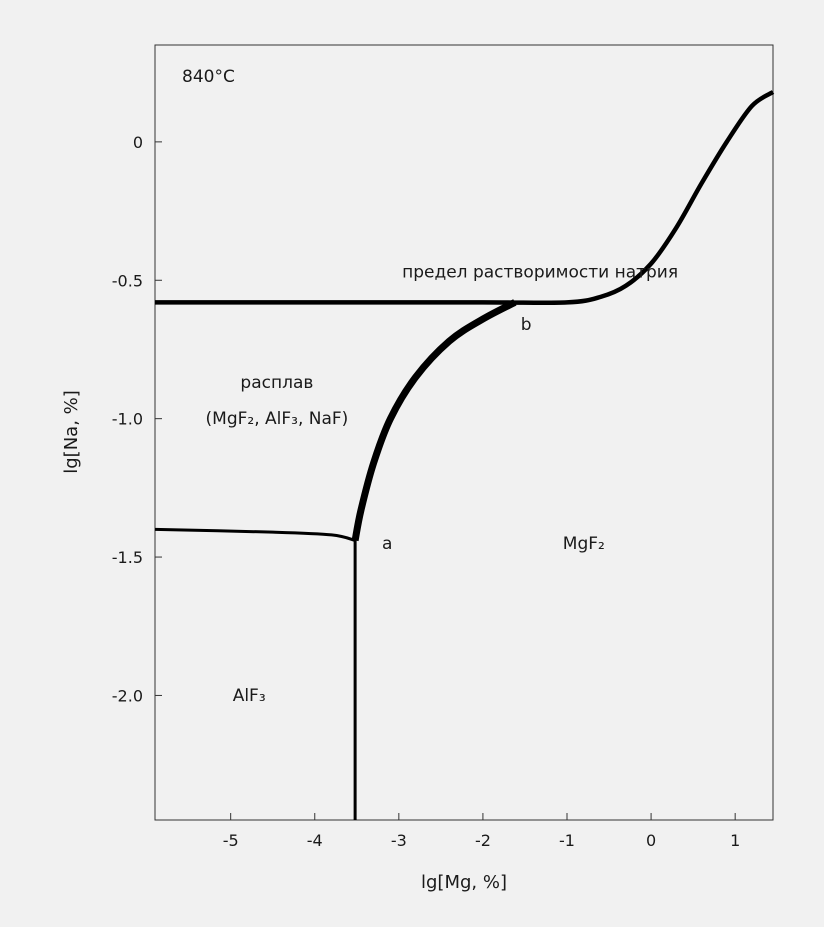 The width and height of the screenshot is (824, 927). Describe the element at coordinates (127, 280) in the screenshot. I see `y-tick-label: -0.5` at that location.